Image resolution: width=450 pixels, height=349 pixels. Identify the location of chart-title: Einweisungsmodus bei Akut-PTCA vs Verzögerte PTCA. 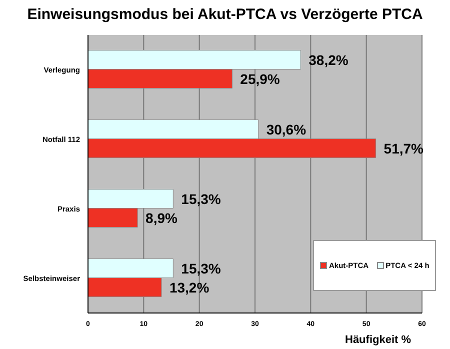
(225, 14).